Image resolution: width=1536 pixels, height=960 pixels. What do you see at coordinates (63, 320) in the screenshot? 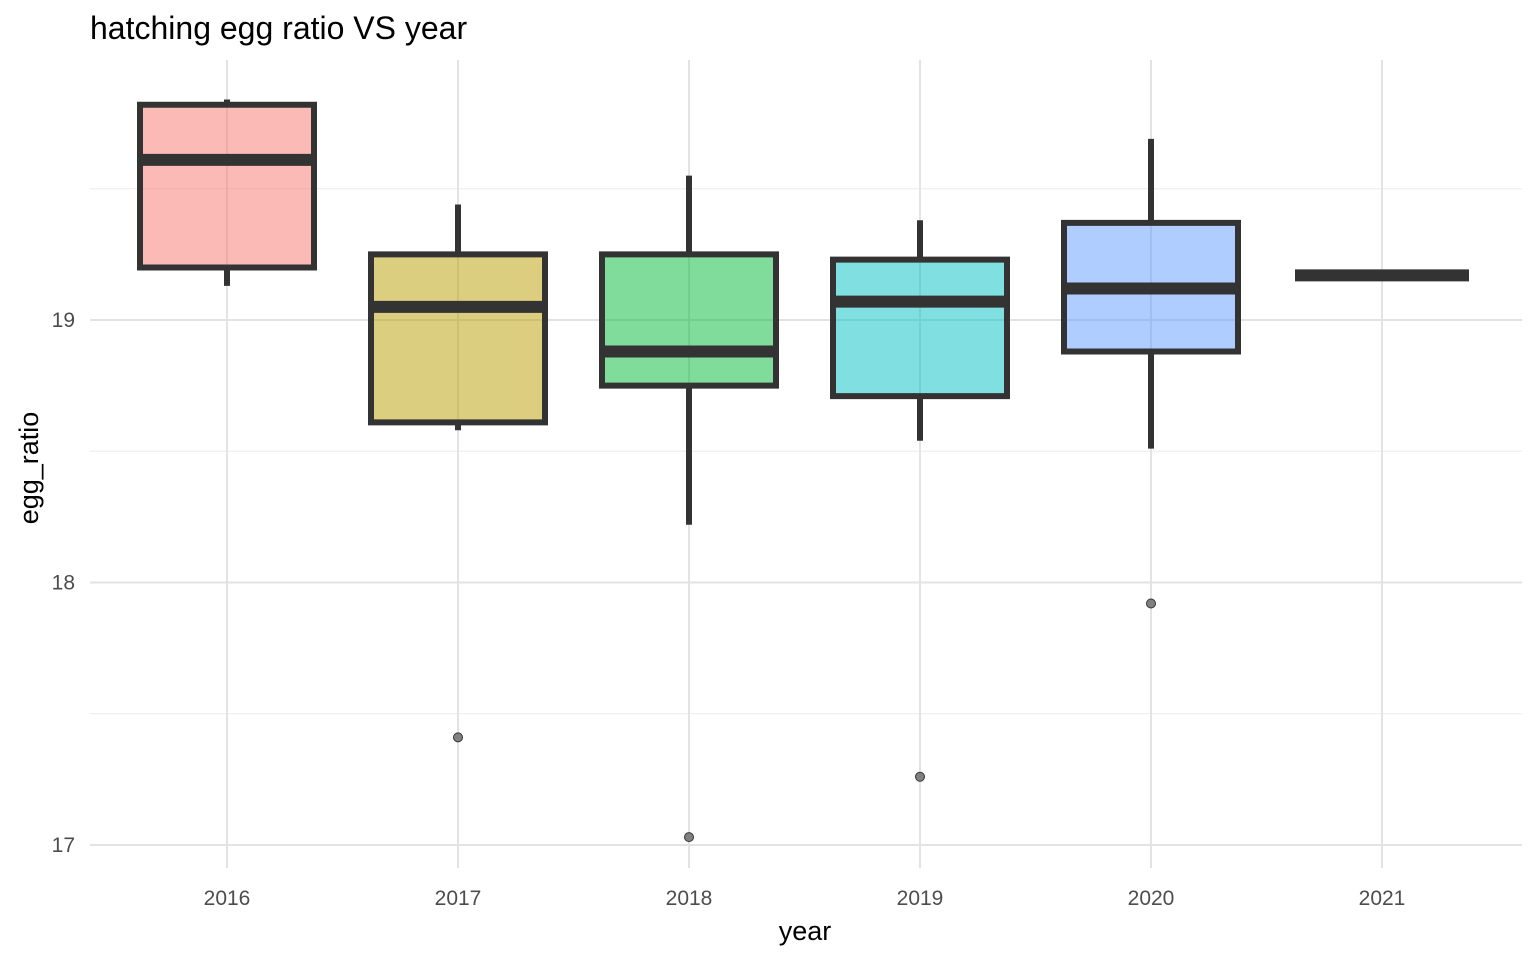
I see `y-tick-label: 19` at bounding box center [63, 320].